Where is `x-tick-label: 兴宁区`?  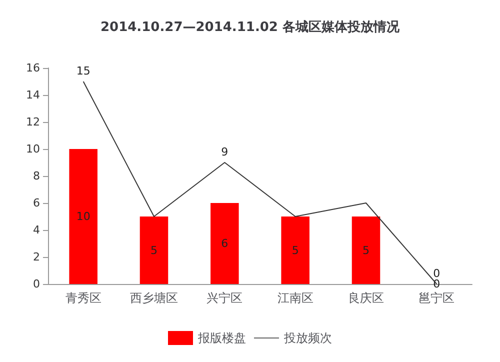 x-tick-label: 兴宁区 is located at coordinates (224, 298).